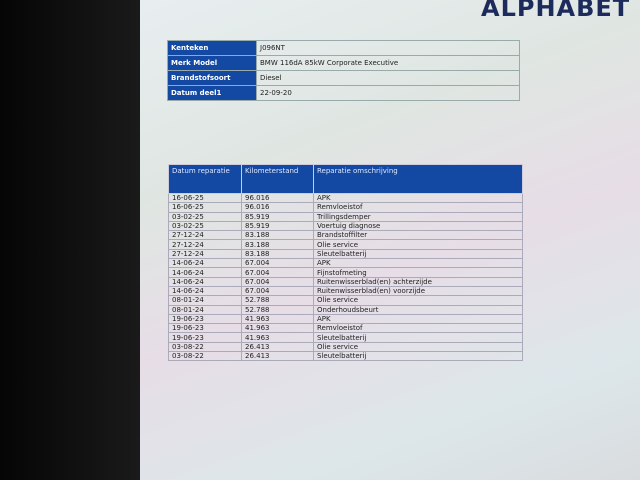 Image resolution: width=640 pixels, height=480 pixels. What do you see at coordinates (418, 309) in the screenshot?
I see `repair-description: Onderhoudsbeurt` at bounding box center [418, 309].